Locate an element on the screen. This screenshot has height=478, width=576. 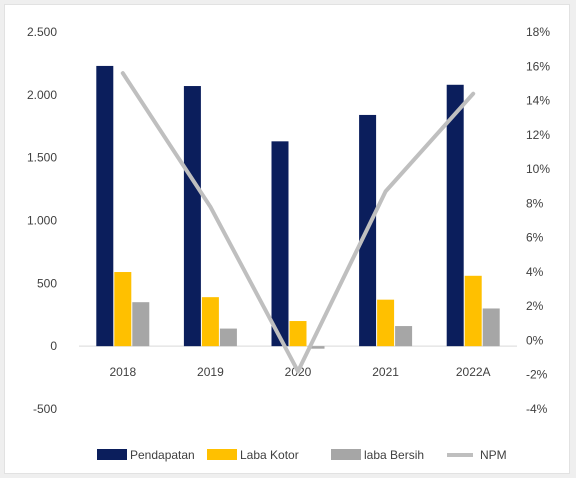
legend-label: NPM is located at coordinates (493, 455).